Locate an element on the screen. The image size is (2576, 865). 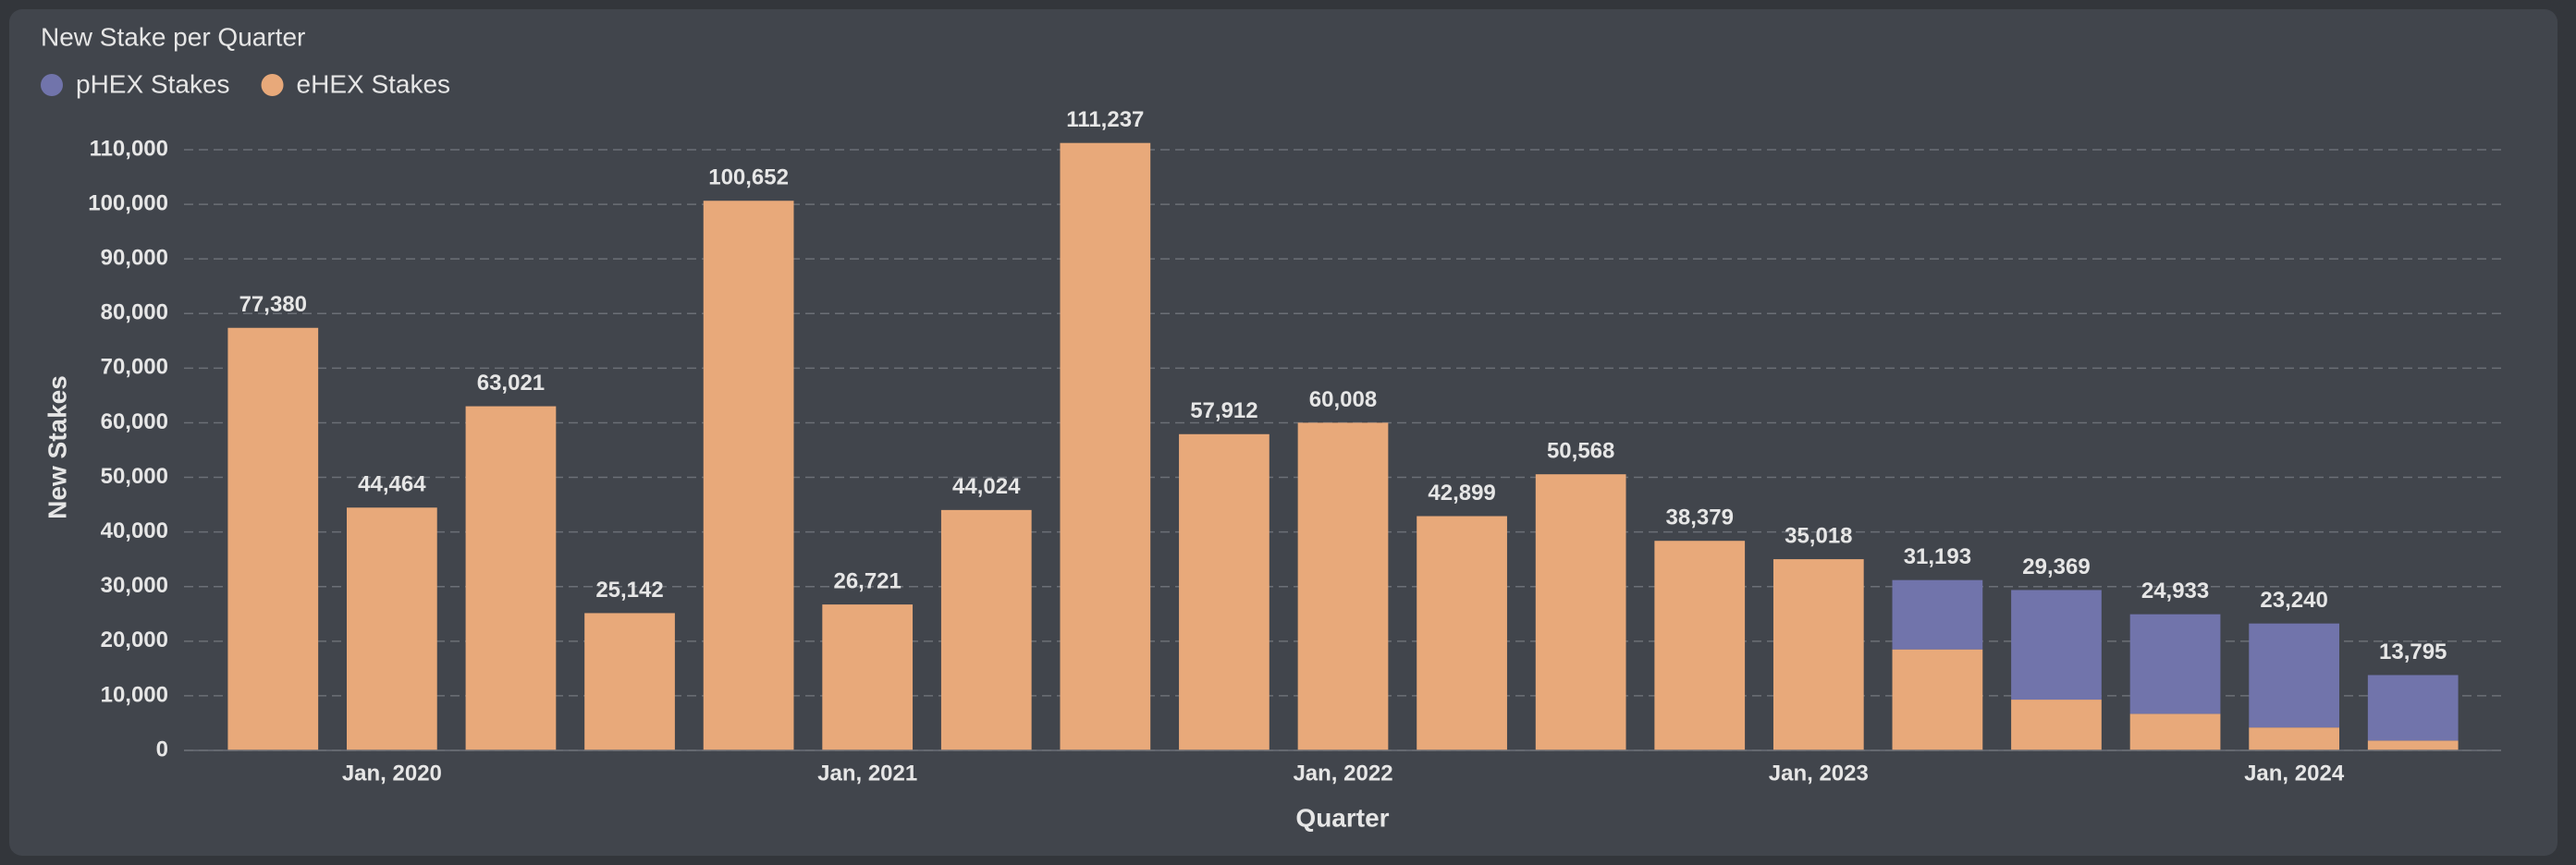
y-tick-label: 70,000 is located at coordinates (134, 367).